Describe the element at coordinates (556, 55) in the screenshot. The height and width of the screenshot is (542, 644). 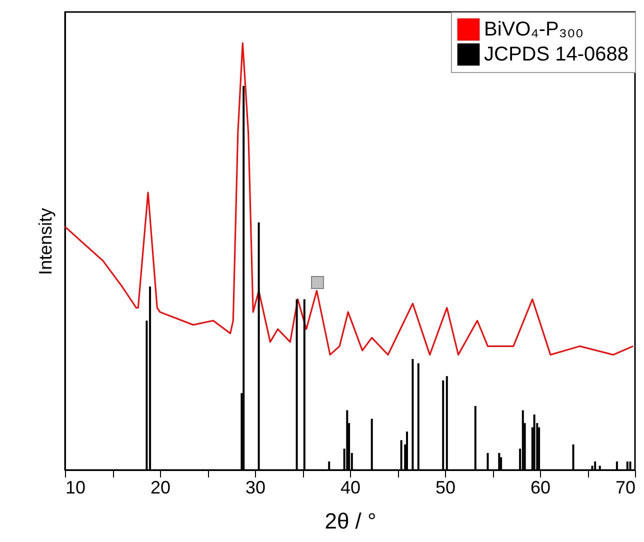
I see `legend-label: JCPDS 14-0688` at that location.